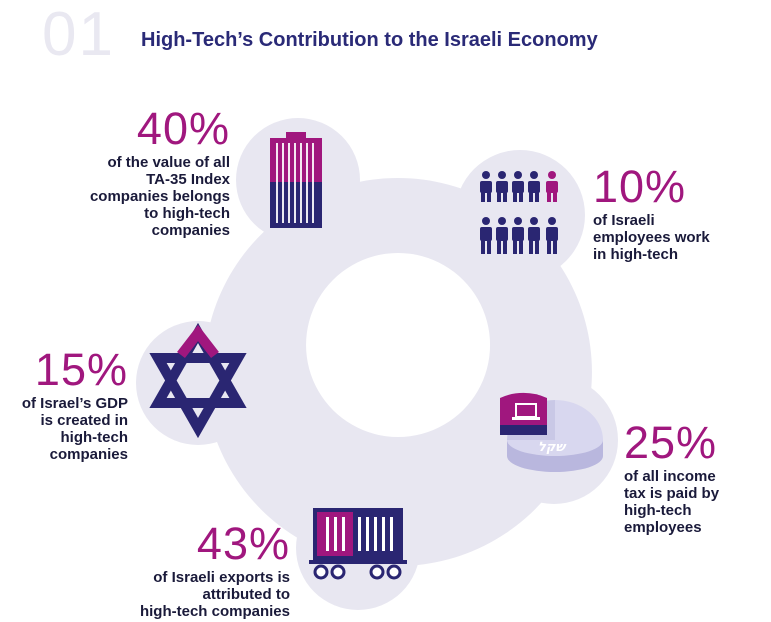 The height and width of the screenshot is (622, 771). I want to click on building-icon, so click(296, 180).